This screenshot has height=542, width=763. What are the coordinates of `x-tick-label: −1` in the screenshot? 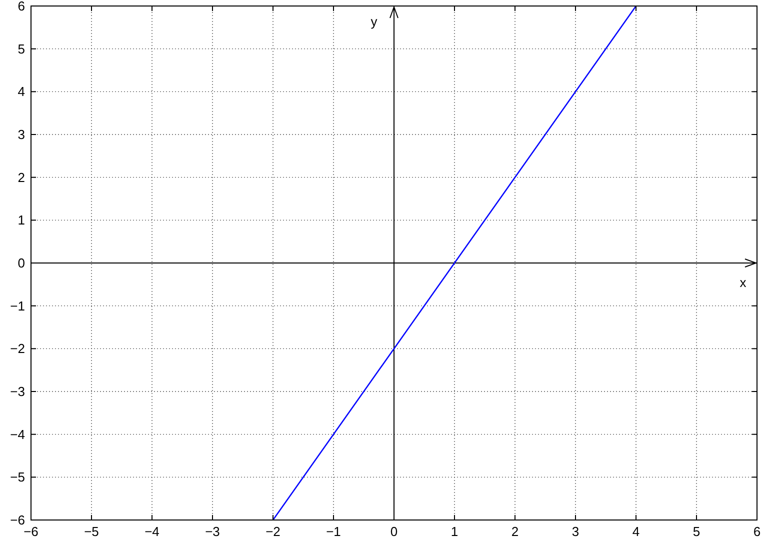 It's located at (333, 531).